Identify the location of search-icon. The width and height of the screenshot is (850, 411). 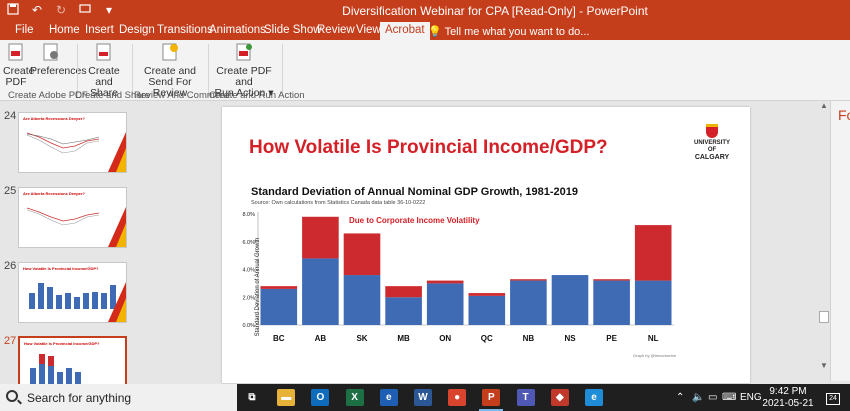
(12, 396).